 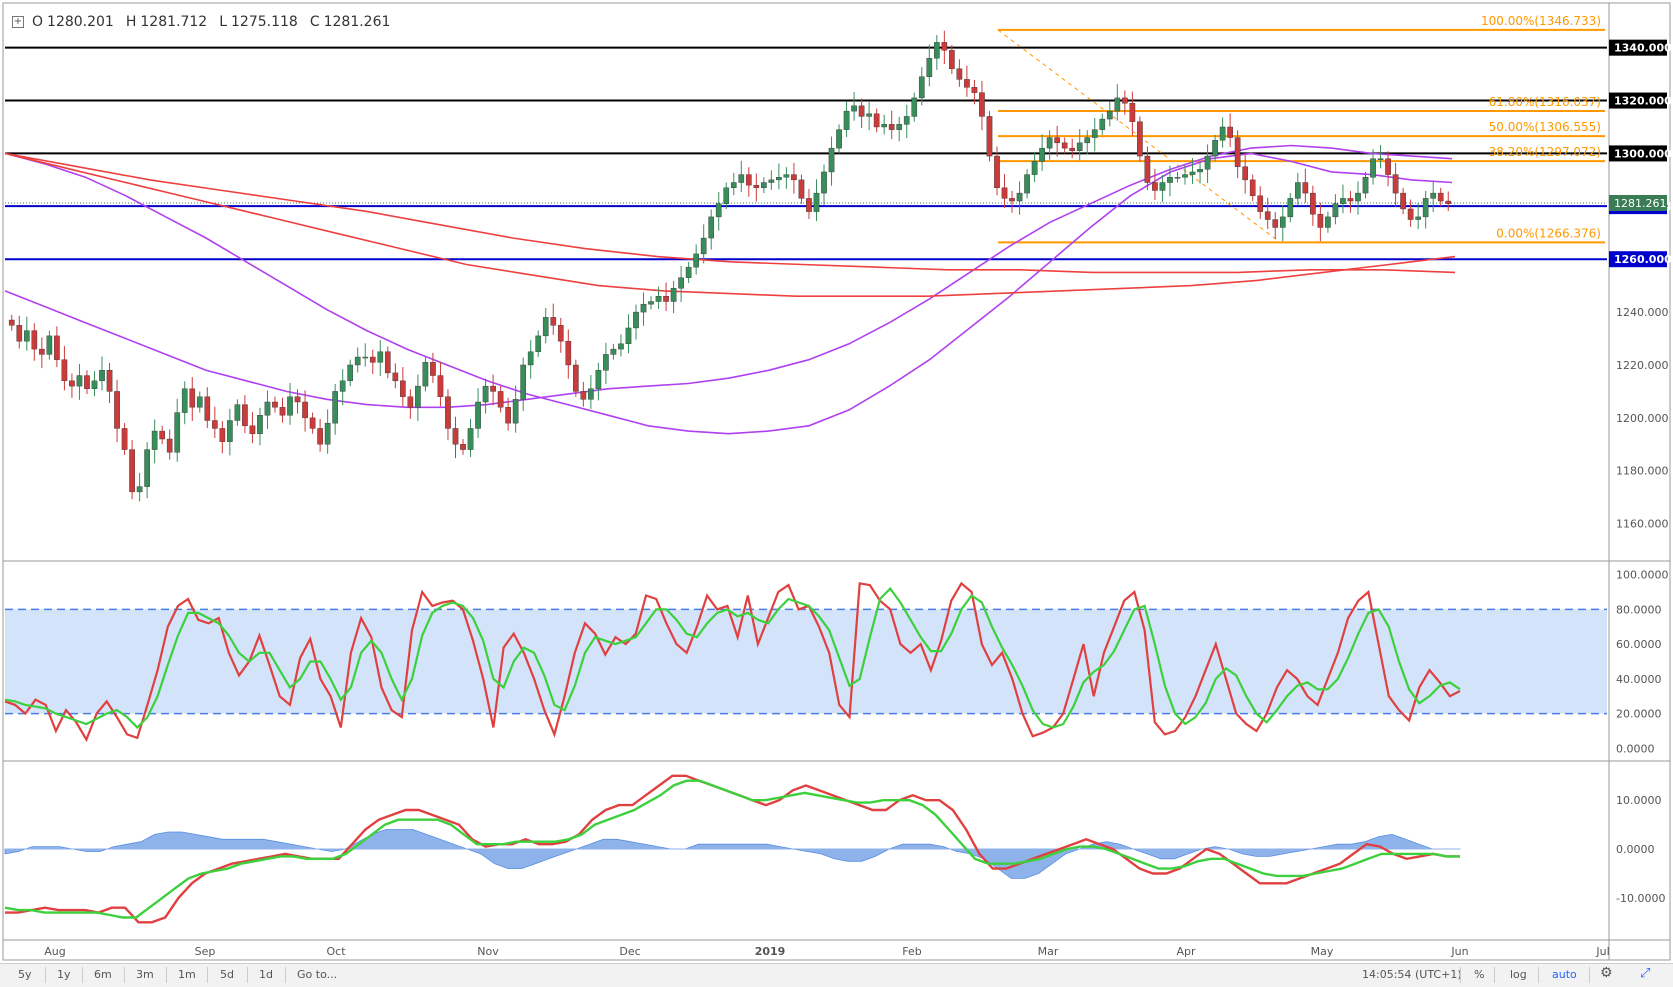 What do you see at coordinates (25, 974) in the screenshot?
I see `timeframe-5y: 5y` at bounding box center [25, 974].